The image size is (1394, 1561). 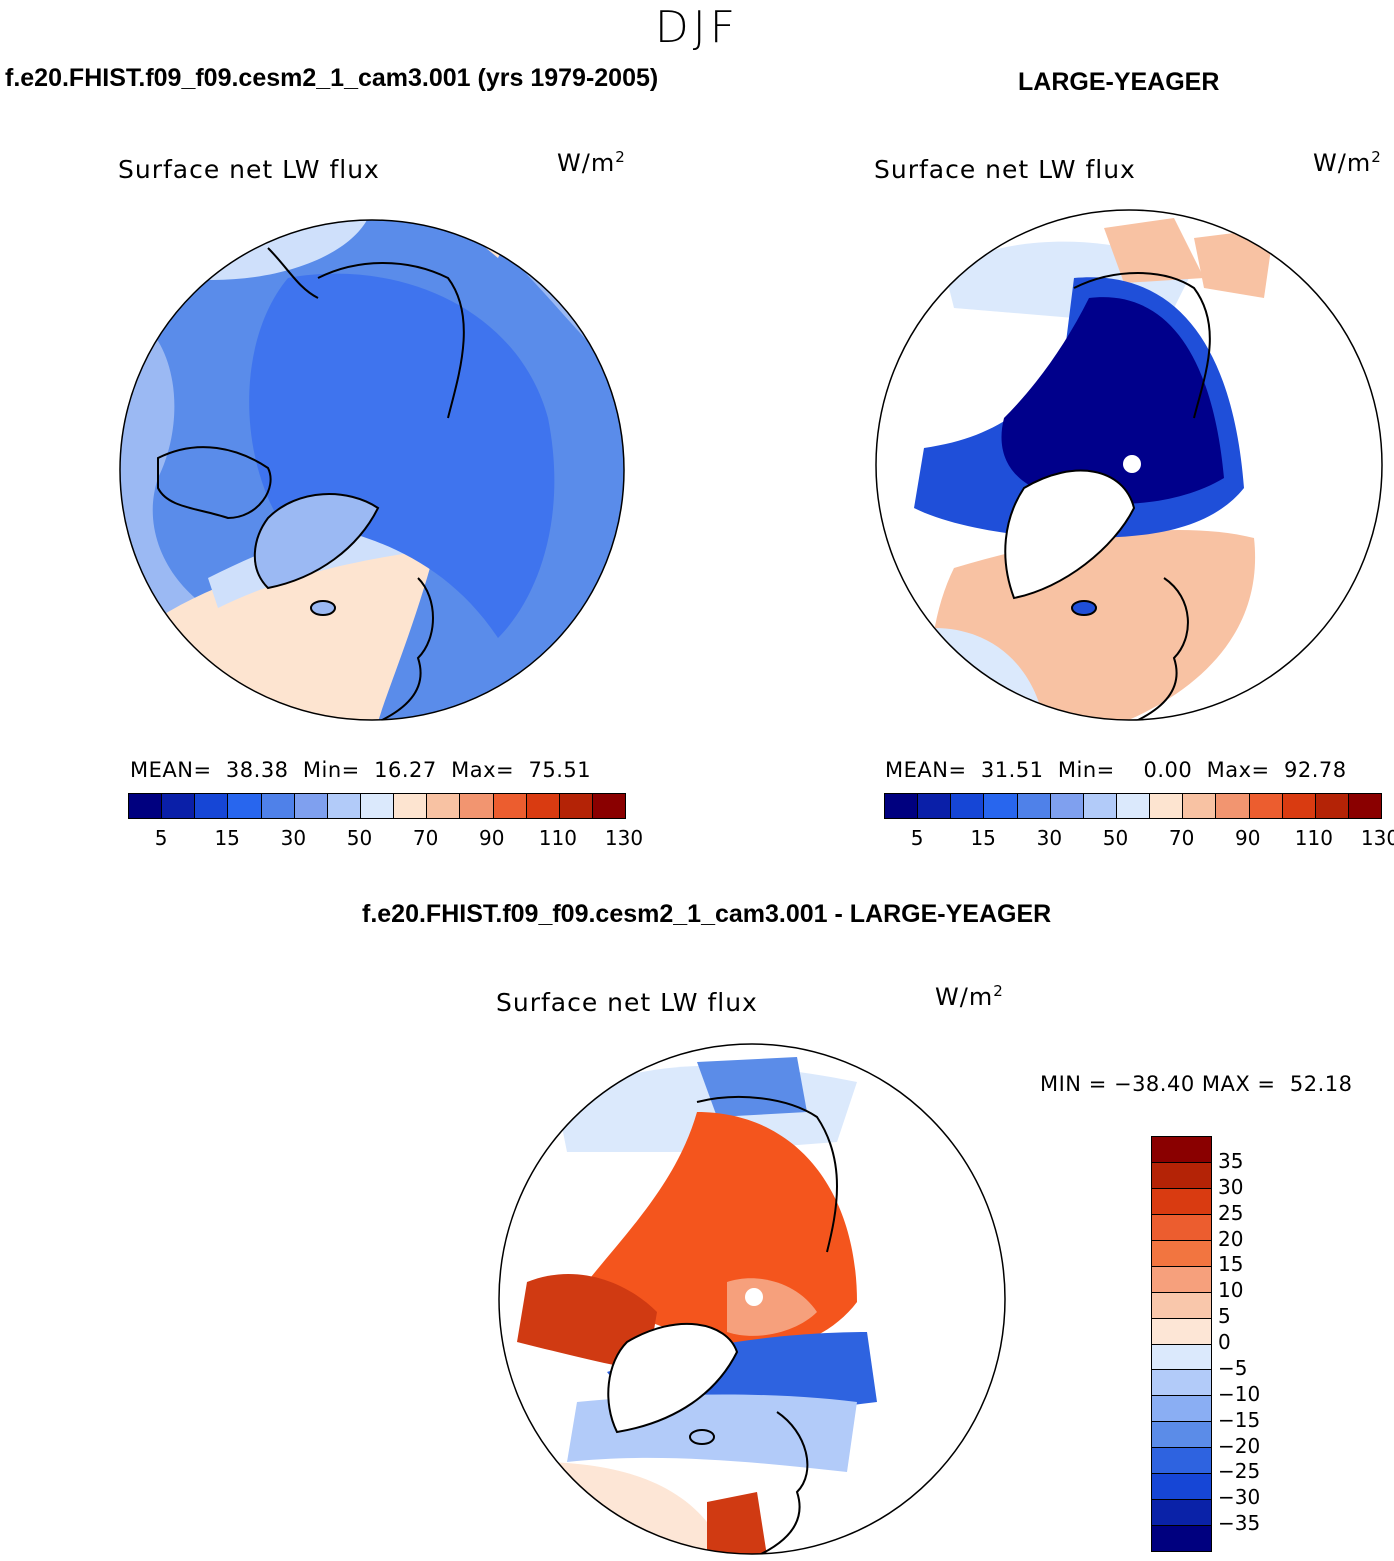 What do you see at coordinates (171, 770) in the screenshot?
I see `model-mean-label: MEAN=` at bounding box center [171, 770].